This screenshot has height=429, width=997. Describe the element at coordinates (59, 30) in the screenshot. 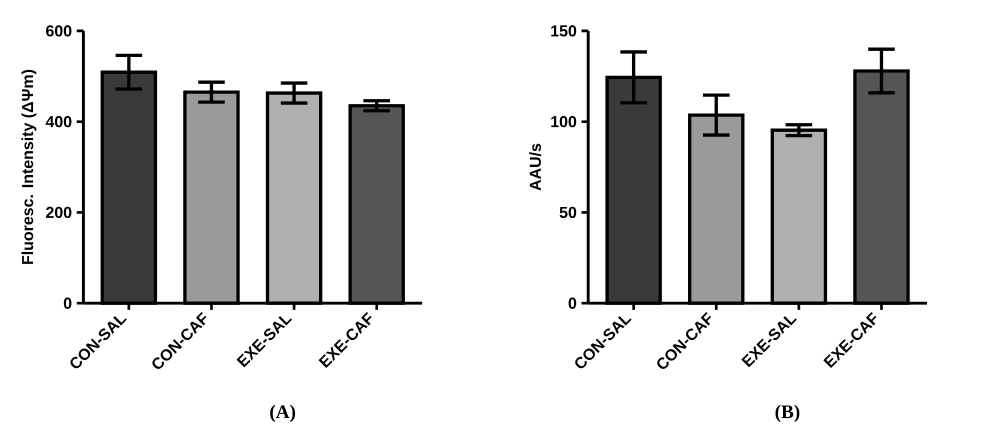

I see `y-tick-label: 600` at that location.